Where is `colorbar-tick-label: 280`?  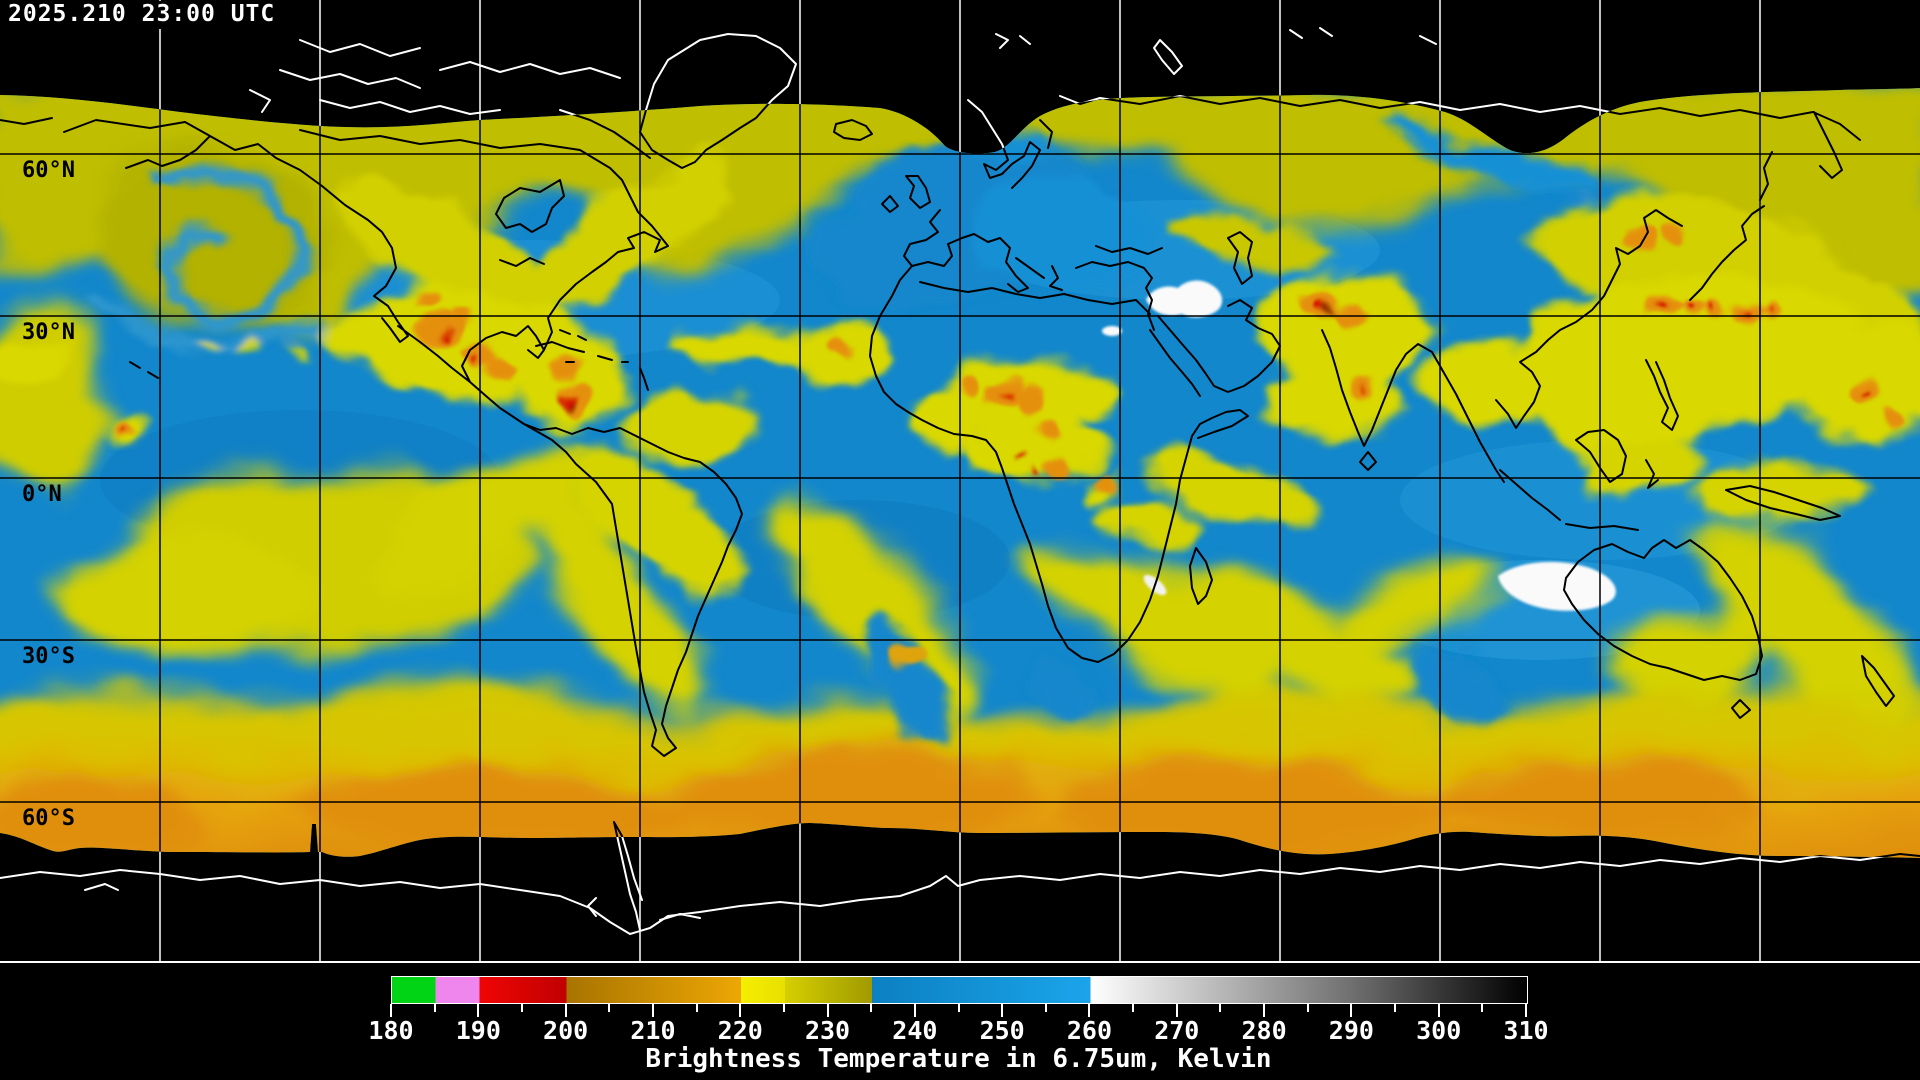
colorbar-tick-label: 280 is located at coordinates (1264, 1030).